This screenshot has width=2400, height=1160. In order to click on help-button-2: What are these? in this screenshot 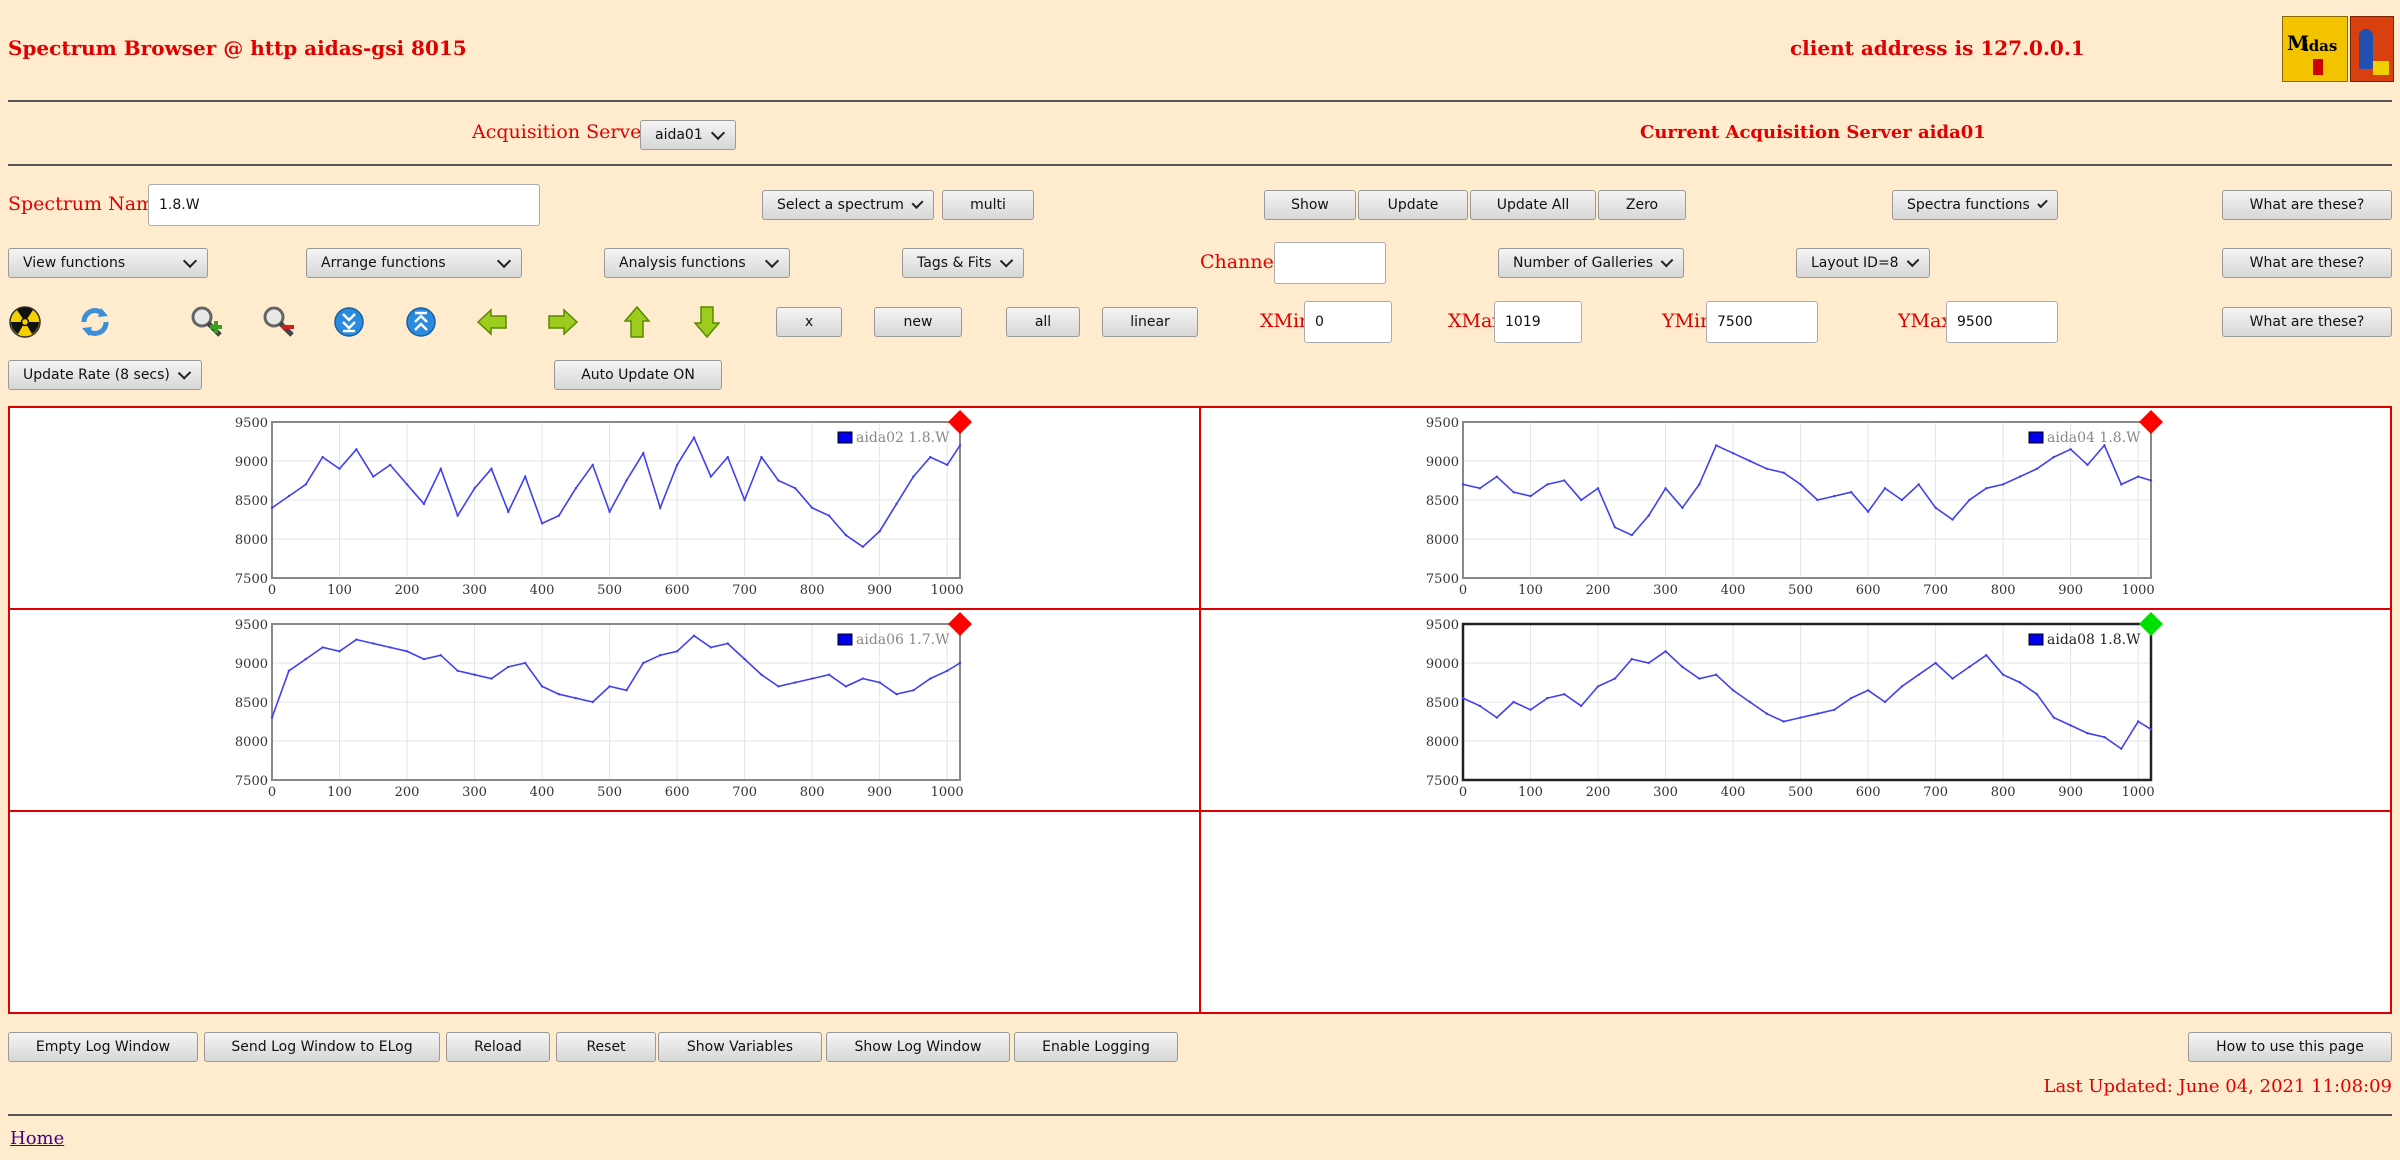, I will do `click(2307, 263)`.